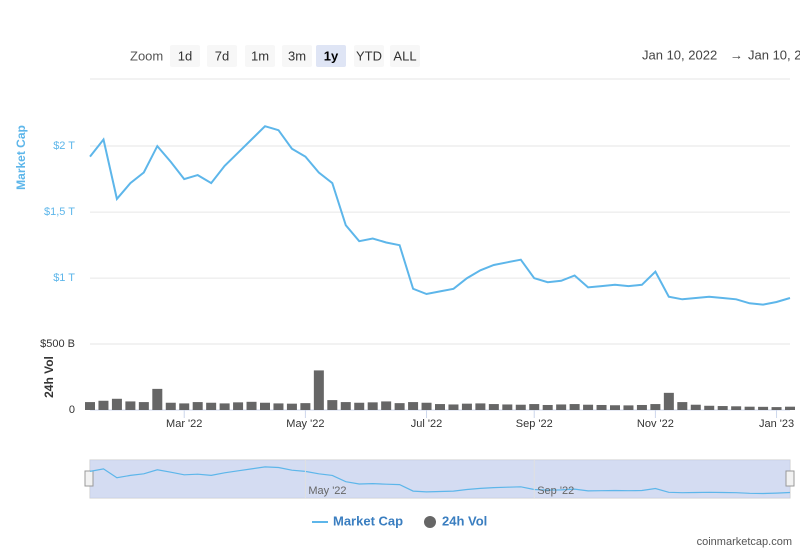 The image size is (800, 550). What do you see at coordinates (64, 278) in the screenshot?
I see `y-tick-label: $1 T` at bounding box center [64, 278].